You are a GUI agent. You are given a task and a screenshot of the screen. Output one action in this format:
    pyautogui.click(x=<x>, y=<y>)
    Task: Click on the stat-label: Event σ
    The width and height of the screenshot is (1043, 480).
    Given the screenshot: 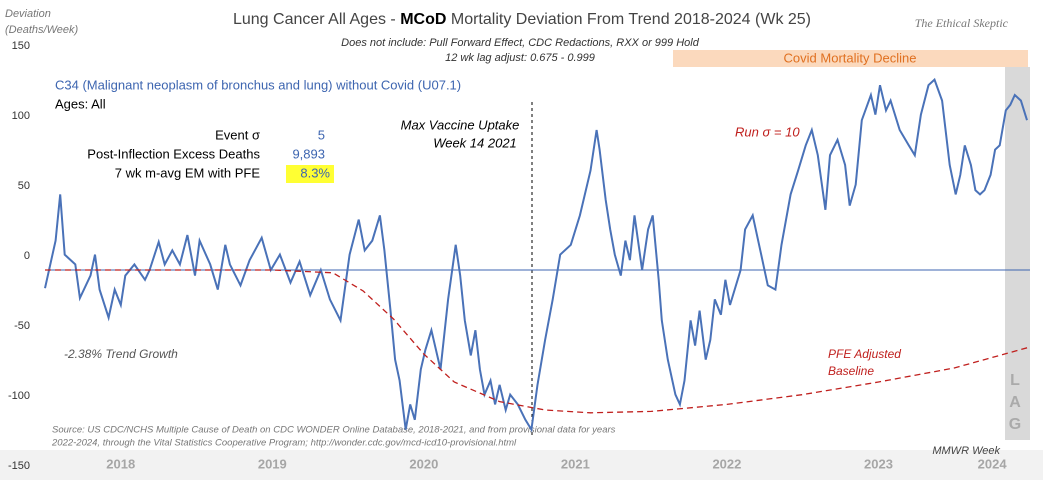 What is the action you would take?
    pyautogui.click(x=237, y=134)
    